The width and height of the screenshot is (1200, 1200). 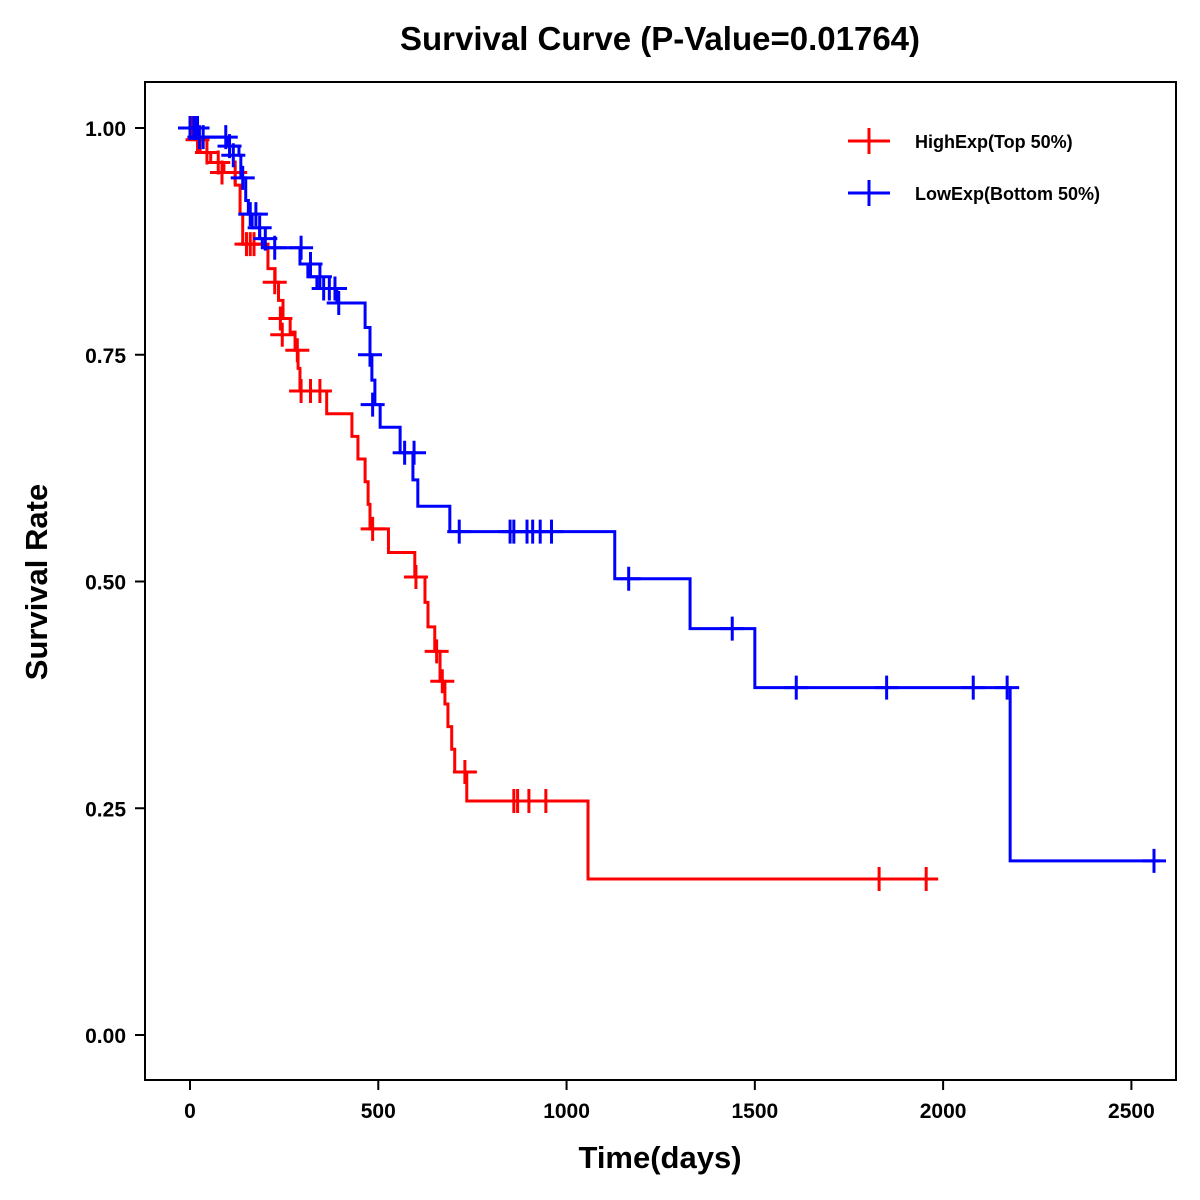 What do you see at coordinates (974, 167) in the screenshot?
I see `legend: HighExp(Top 50%) LowExp(Bottom 50%)` at bounding box center [974, 167].